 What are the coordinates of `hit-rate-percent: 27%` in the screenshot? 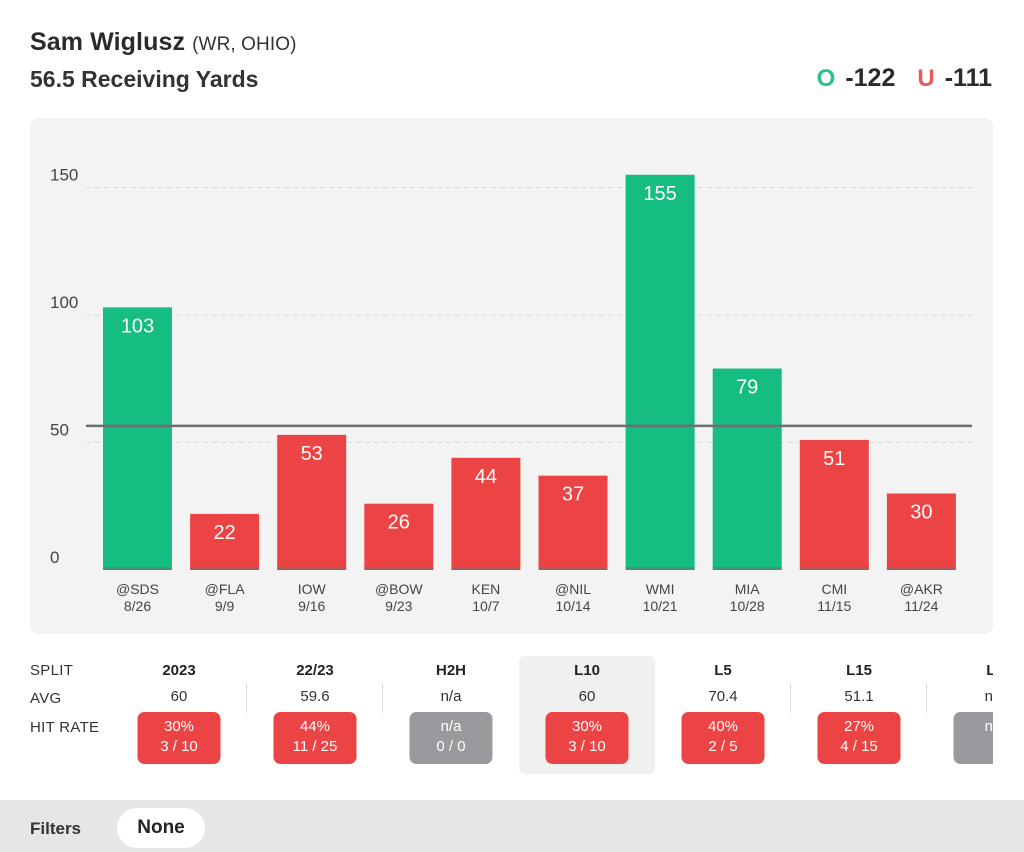 It's located at (859, 726).